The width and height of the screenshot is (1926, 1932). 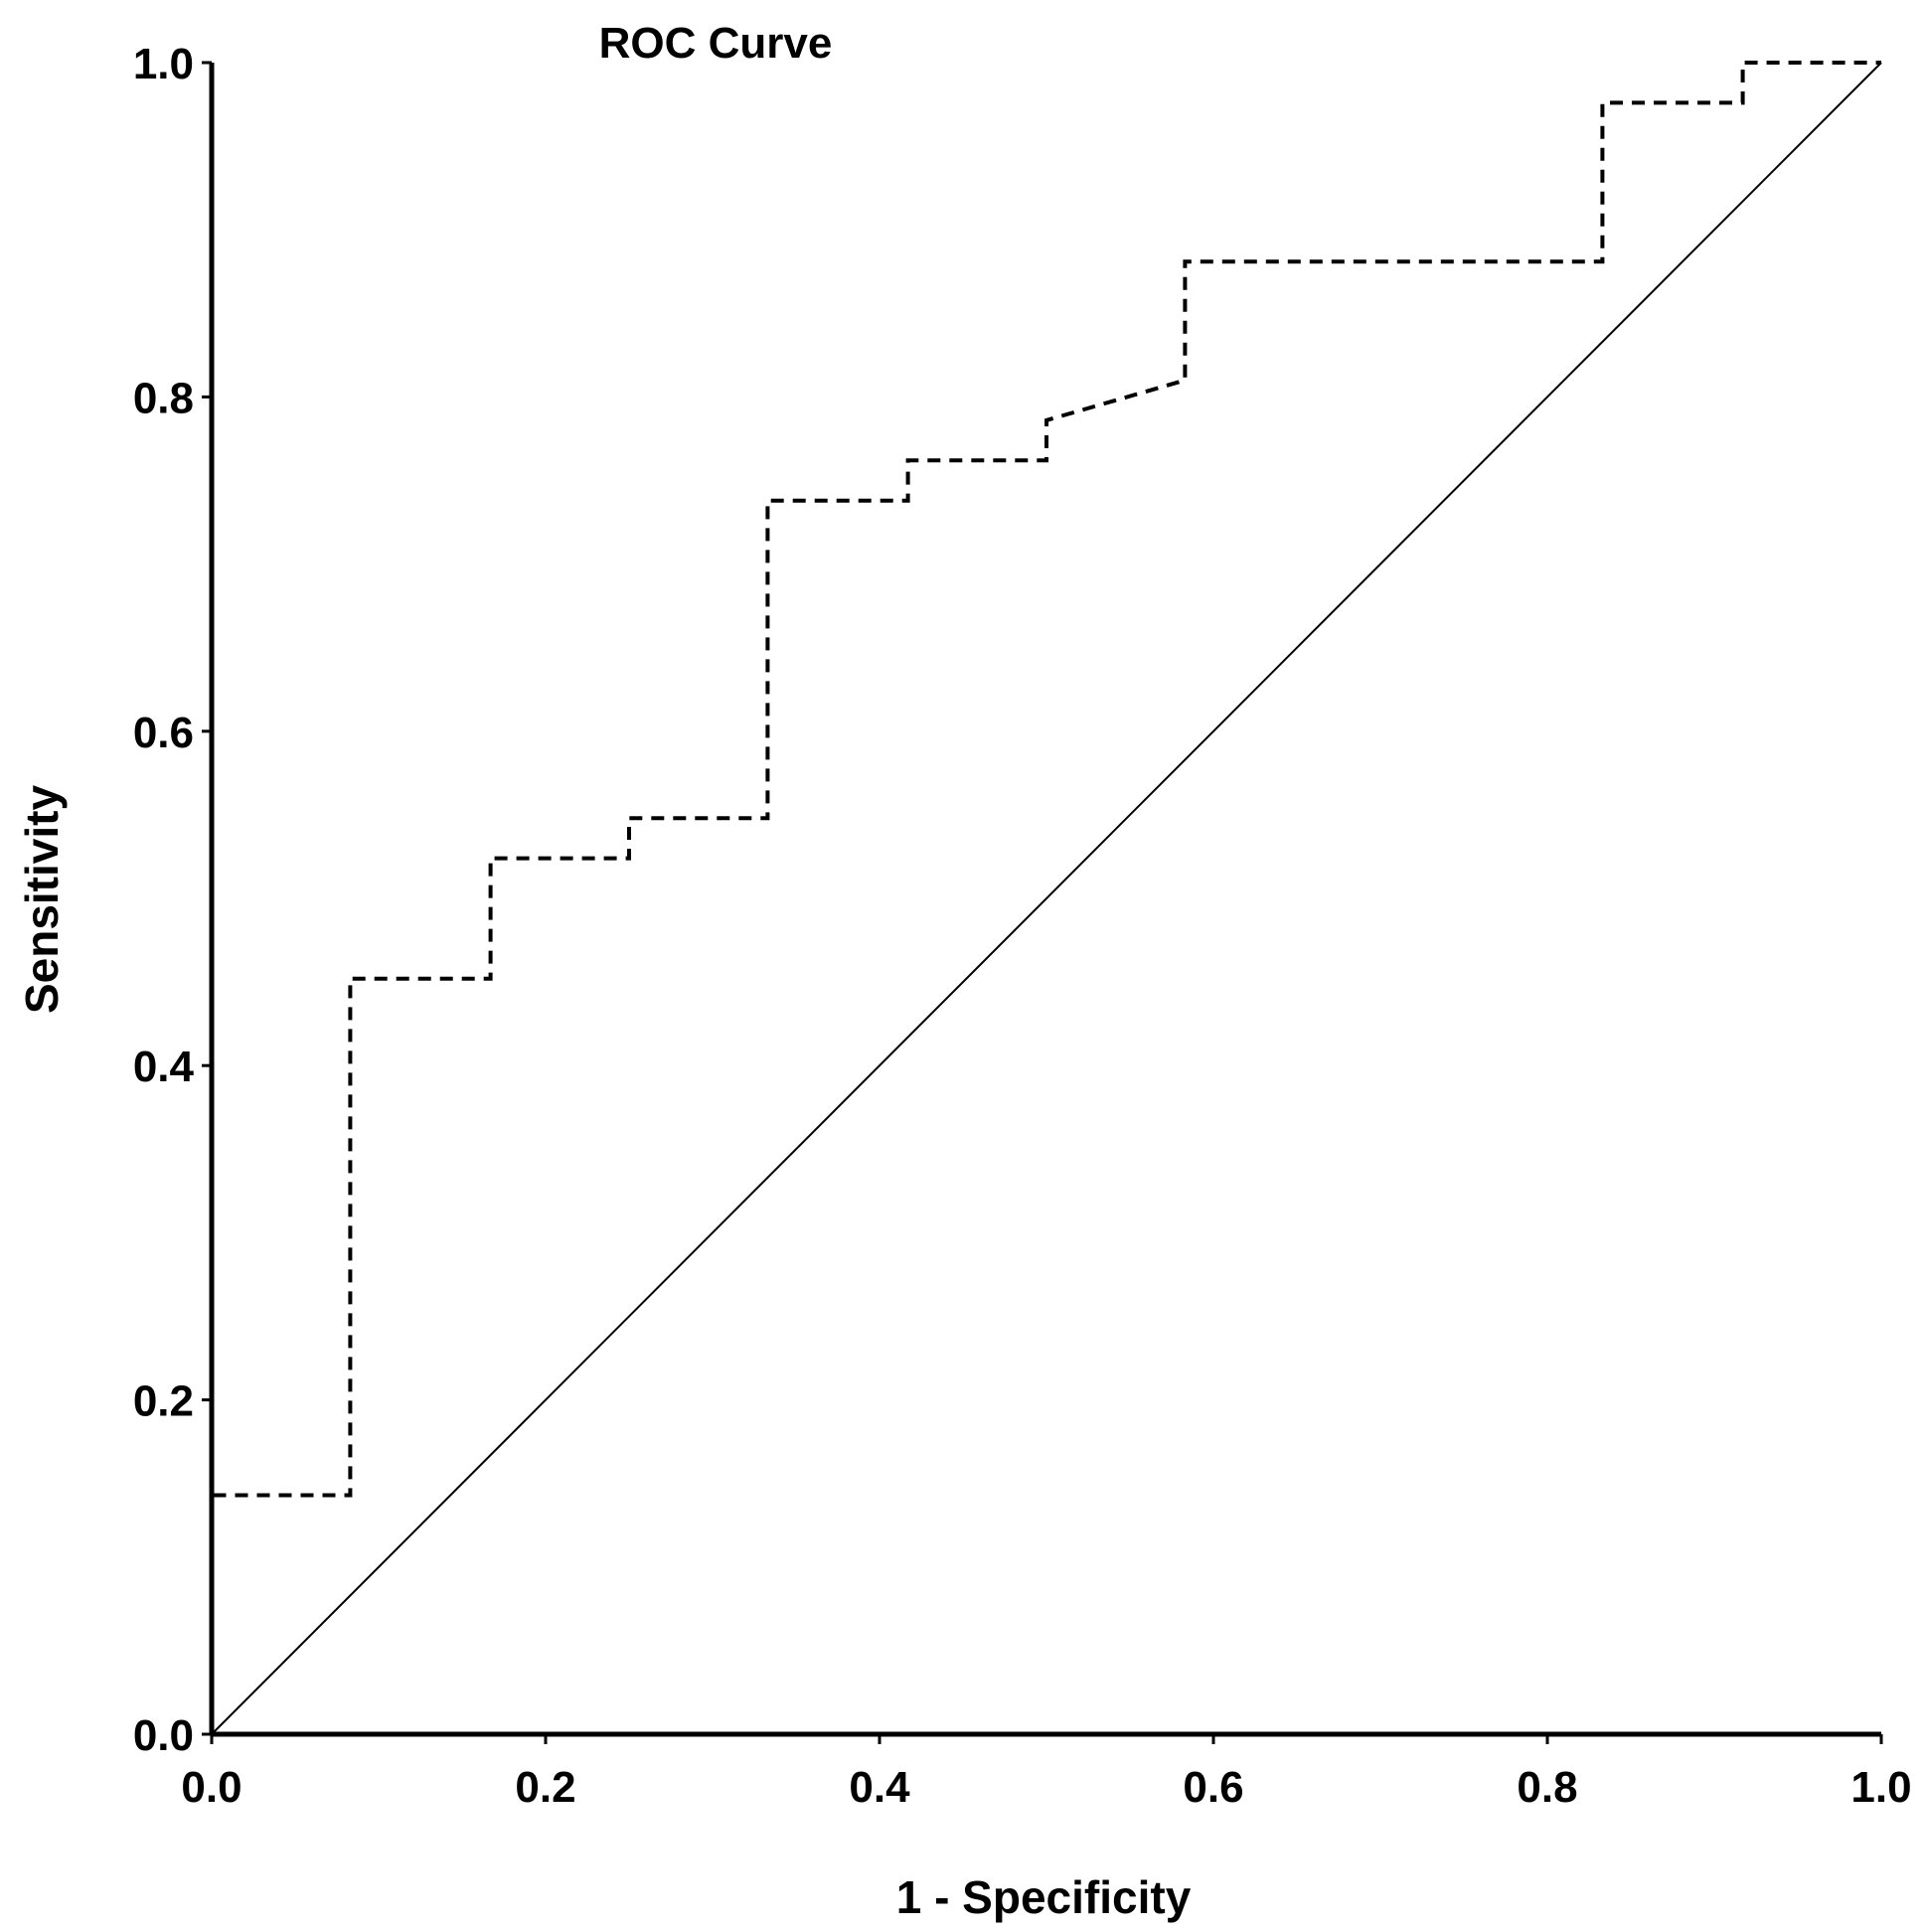 What do you see at coordinates (164, 1401) in the screenshot?
I see `y-tick-label: 0.2` at bounding box center [164, 1401].